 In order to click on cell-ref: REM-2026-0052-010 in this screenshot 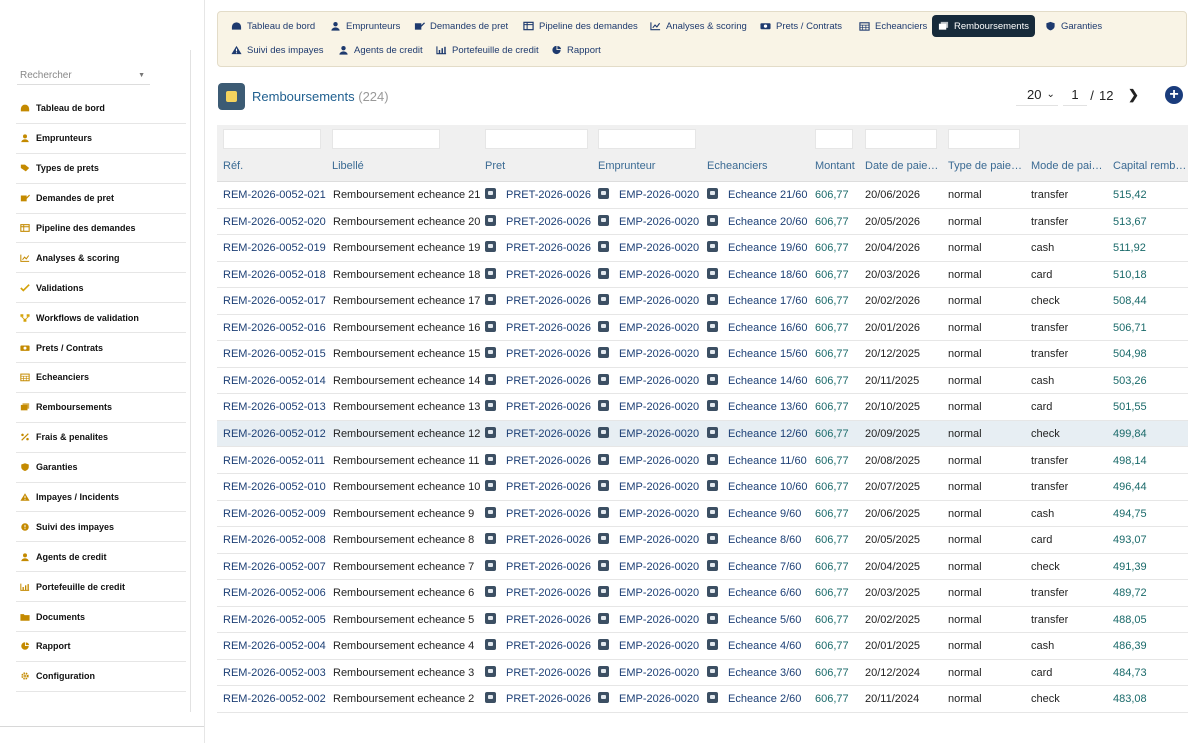, I will do `click(274, 487)`.